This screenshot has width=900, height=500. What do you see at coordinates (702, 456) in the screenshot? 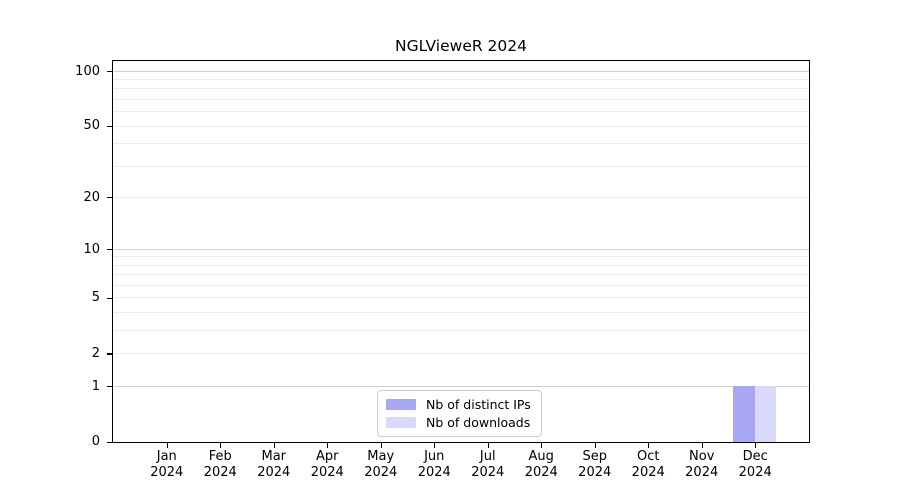
I see `x-tick-label-month: Nov` at bounding box center [702, 456].